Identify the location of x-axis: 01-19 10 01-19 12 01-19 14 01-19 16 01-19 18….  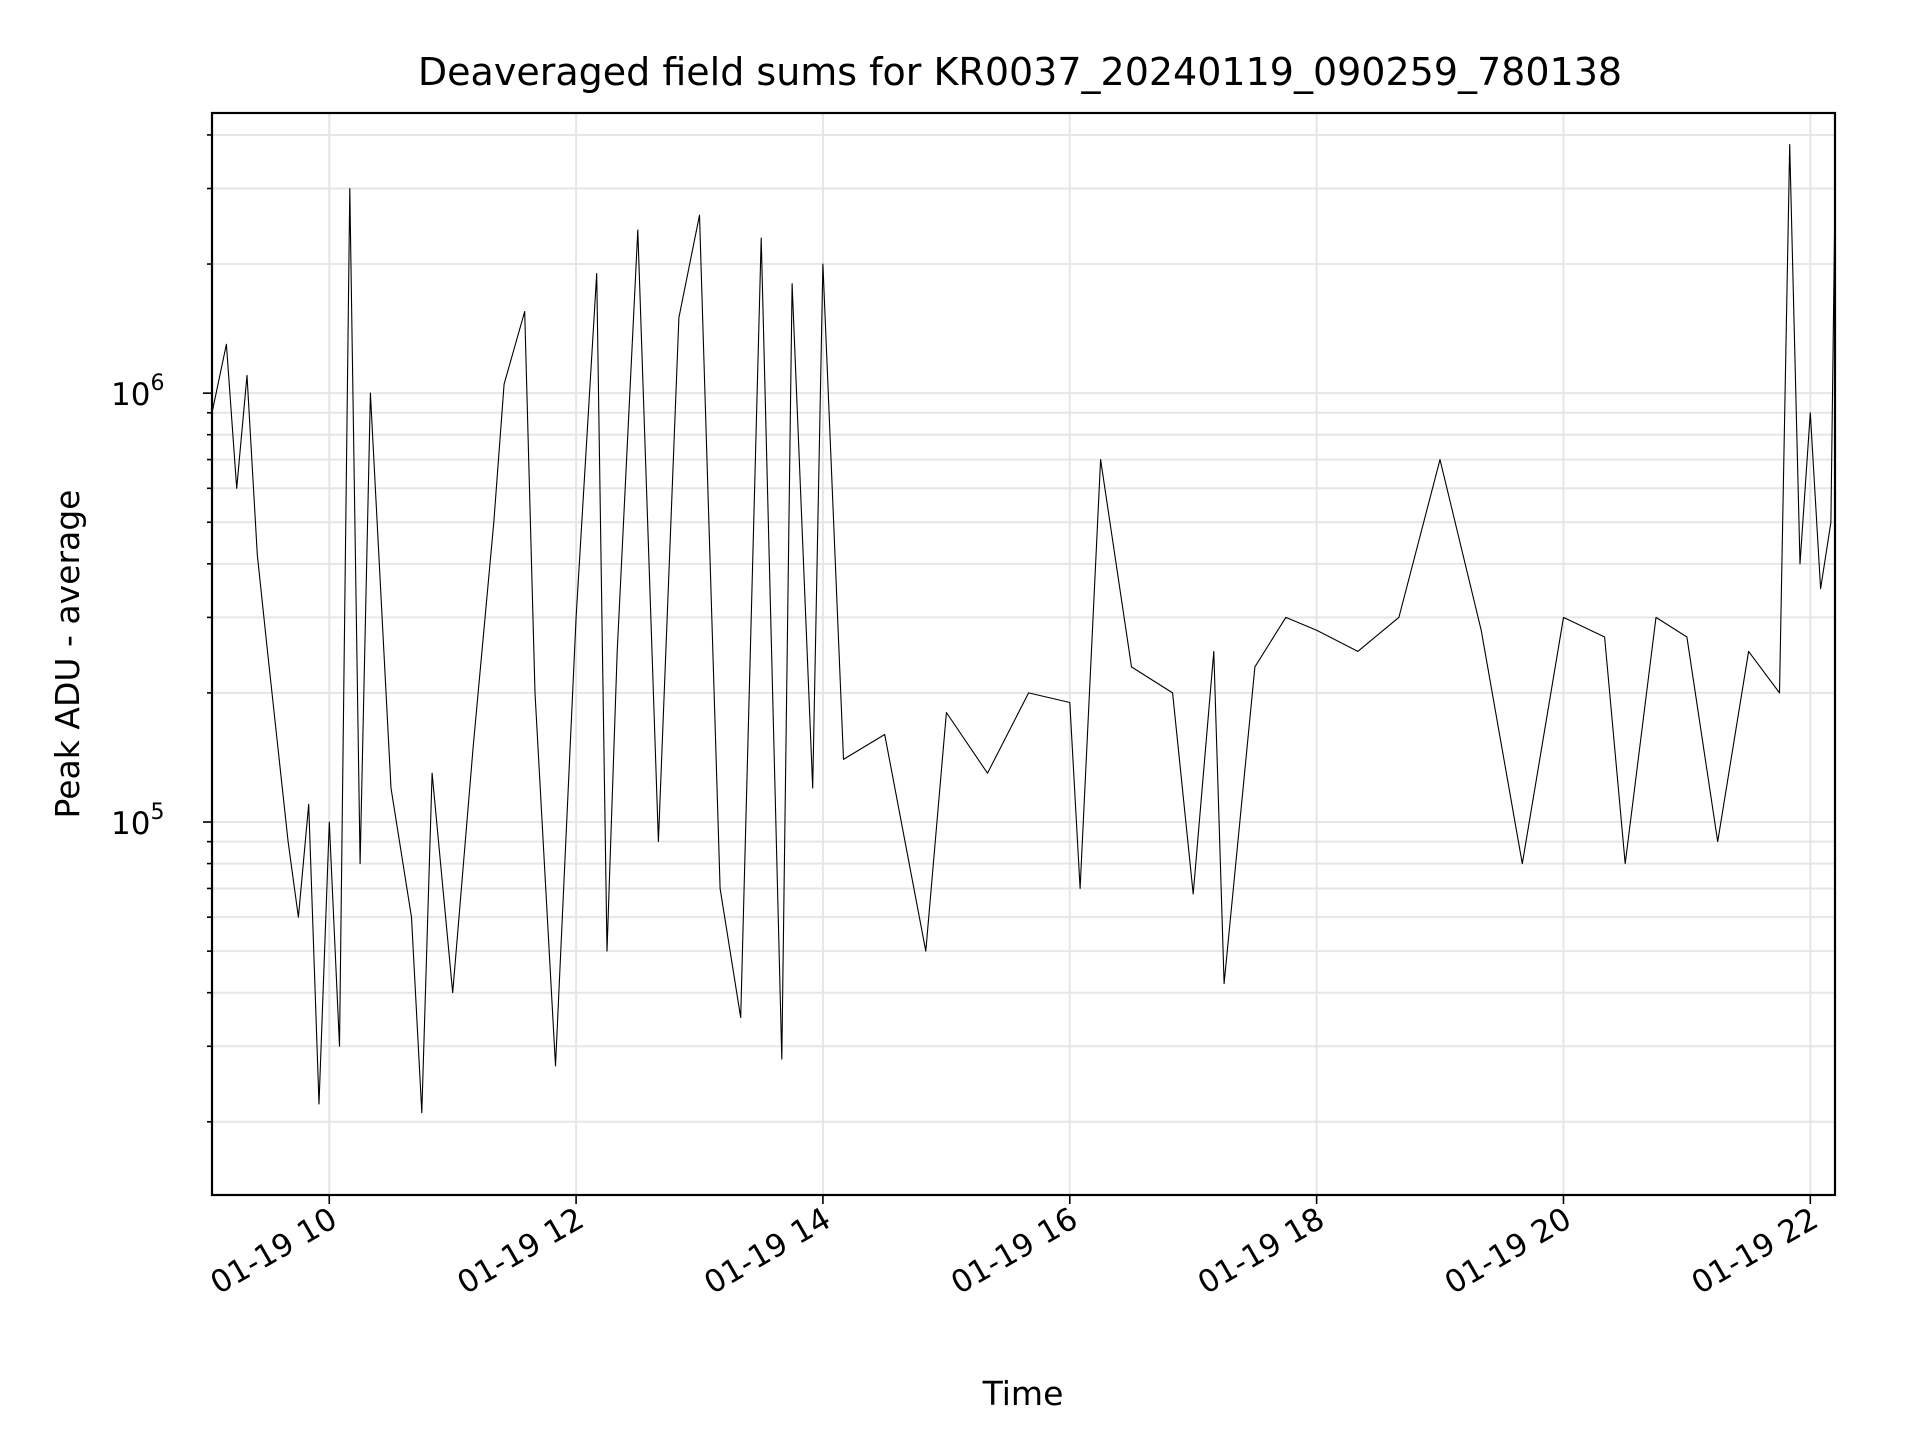
(1015, 1248).